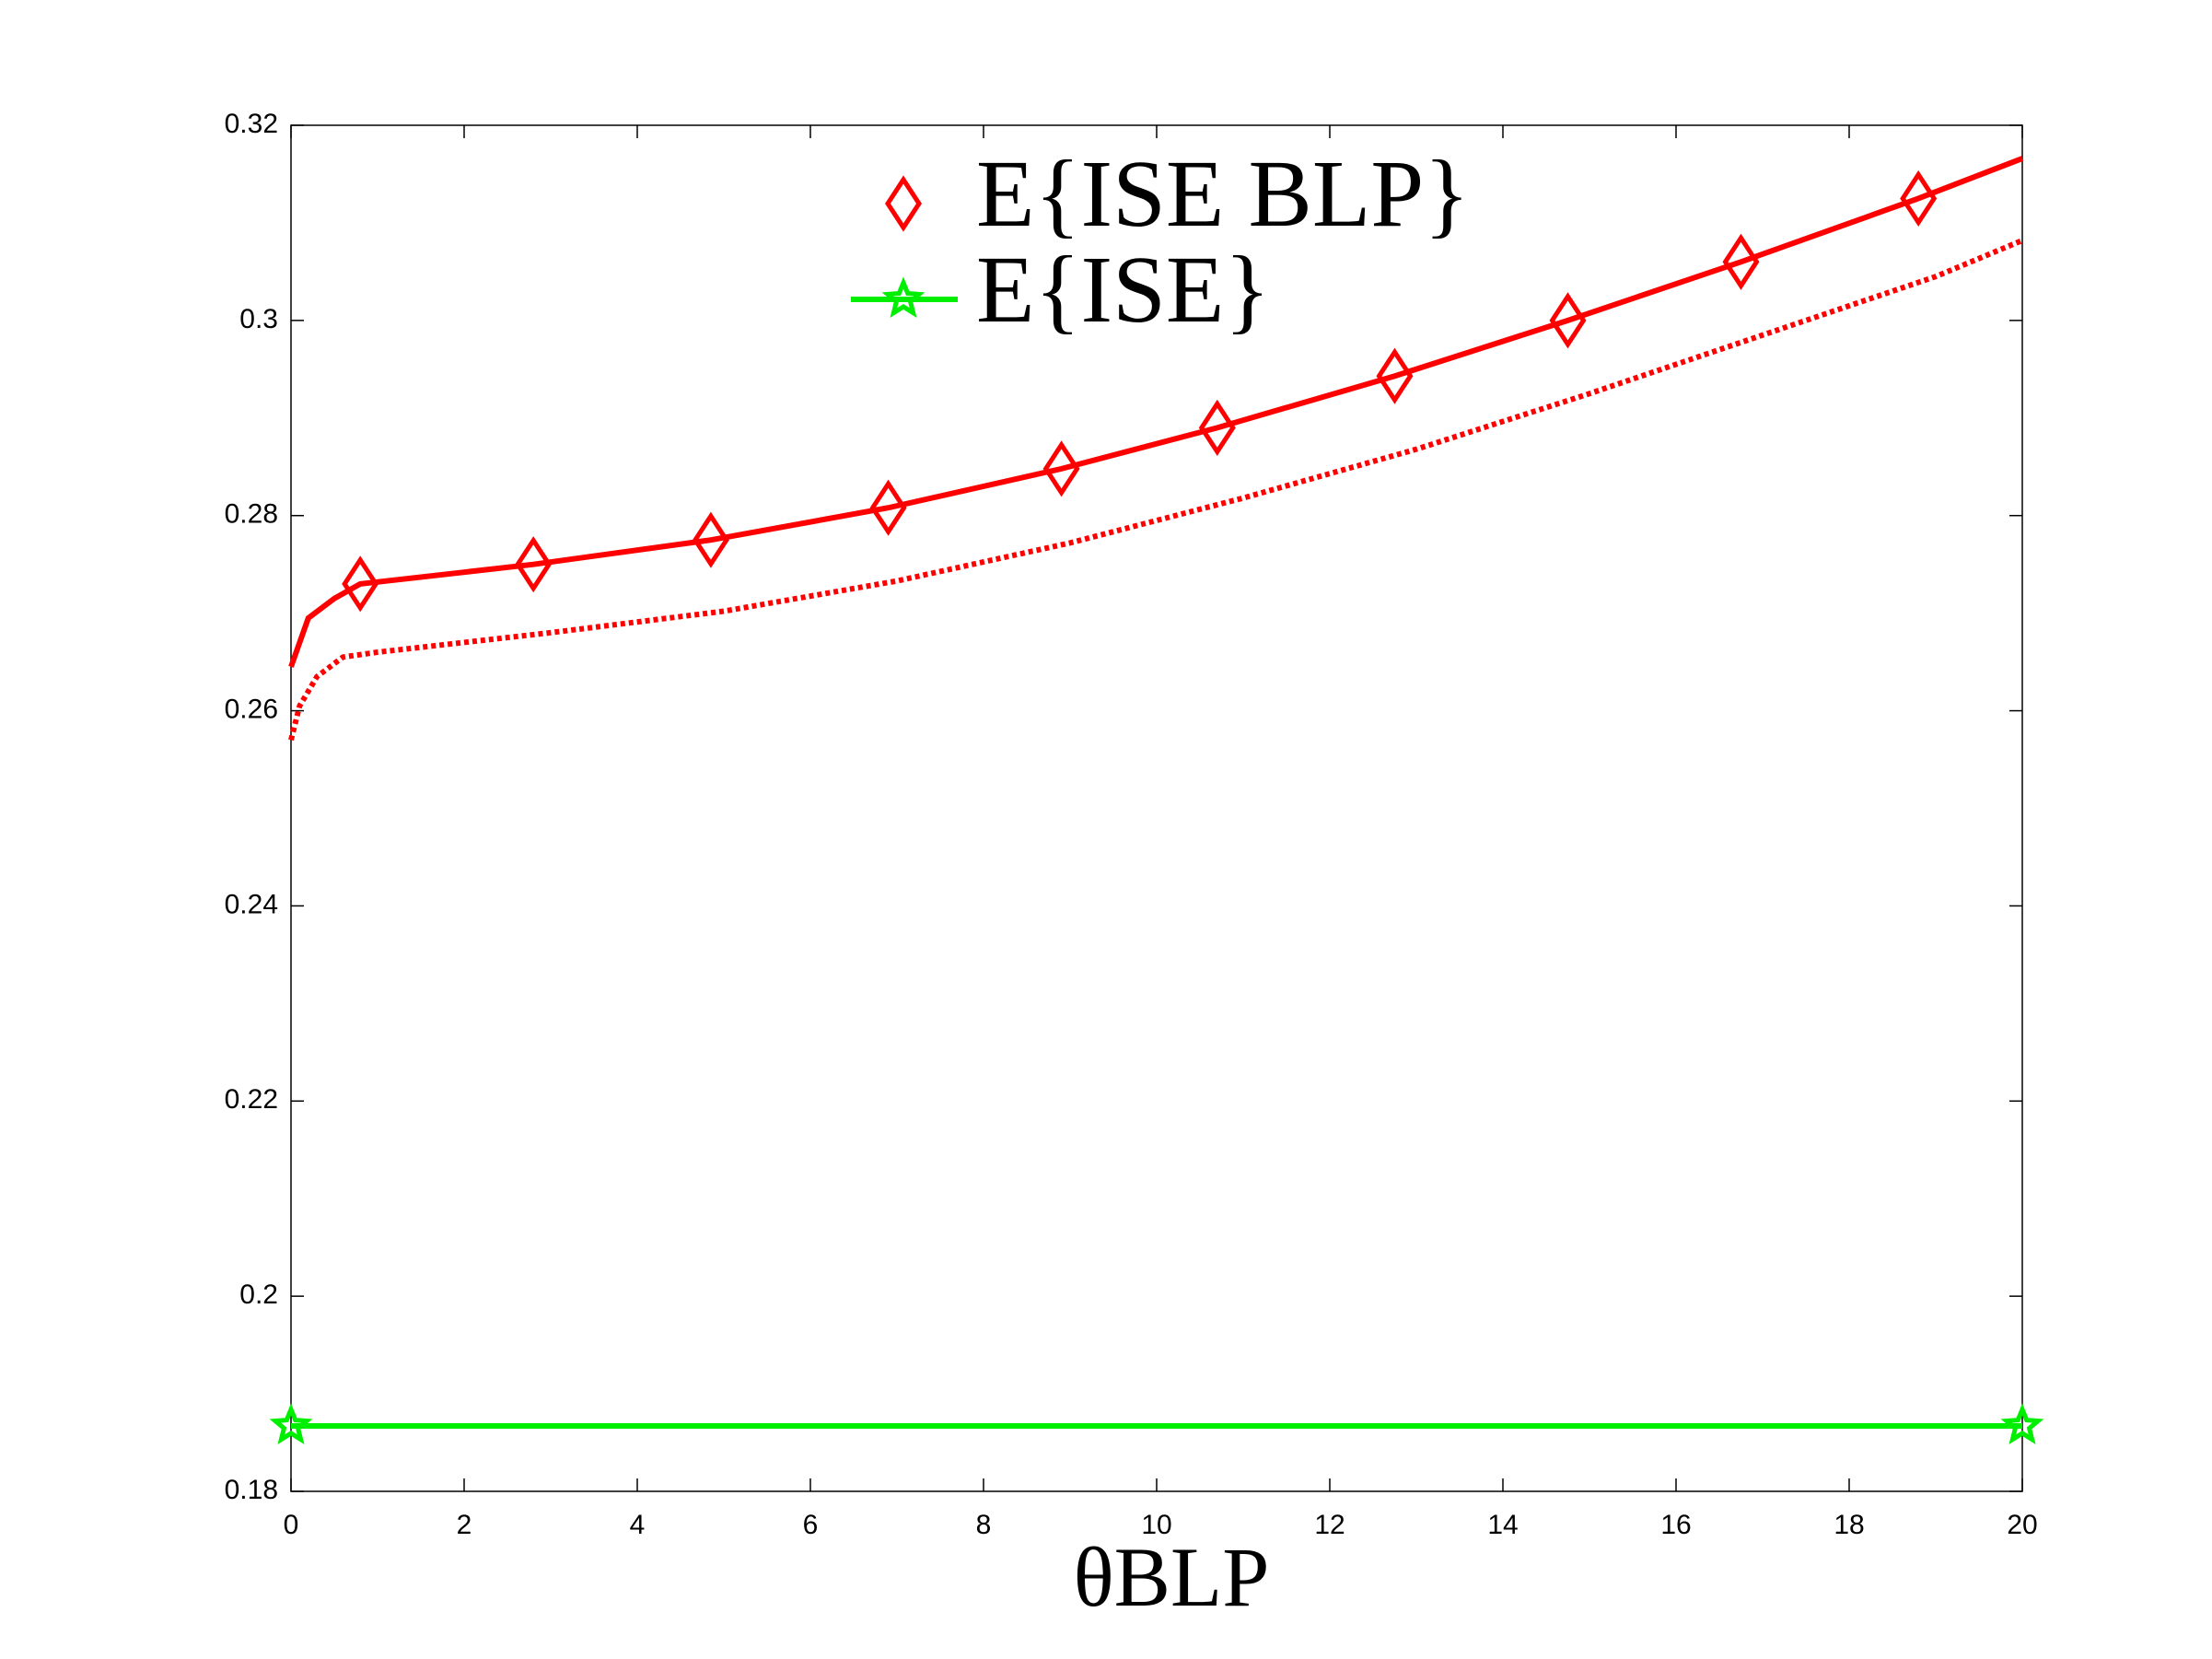  What do you see at coordinates (1676, 1525) in the screenshot?
I see `x-tick-label: 16` at bounding box center [1676, 1525].